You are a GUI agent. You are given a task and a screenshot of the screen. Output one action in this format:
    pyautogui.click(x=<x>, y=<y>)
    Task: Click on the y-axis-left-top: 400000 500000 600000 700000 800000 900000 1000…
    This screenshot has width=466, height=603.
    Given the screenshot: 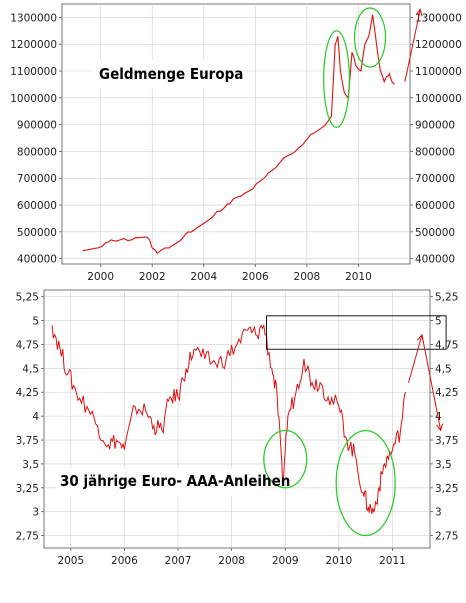 What is the action you would take?
    pyautogui.click(x=36, y=139)
    